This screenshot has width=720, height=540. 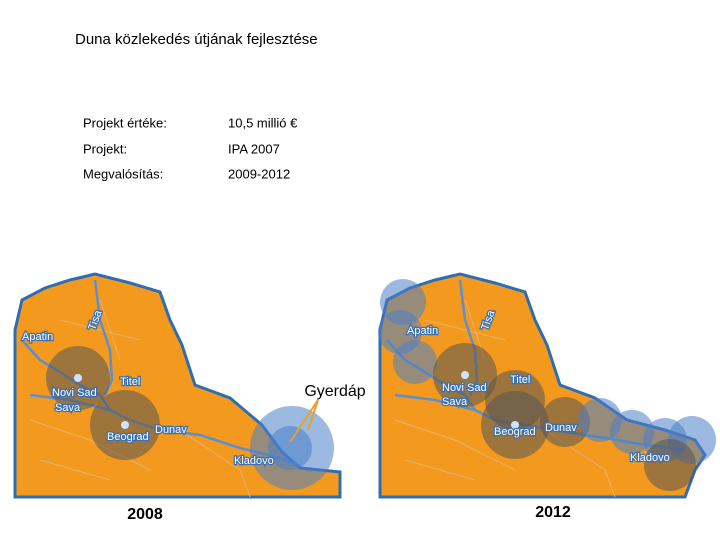 What do you see at coordinates (334, 391) in the screenshot?
I see `annotation: Gyerdáp` at bounding box center [334, 391].